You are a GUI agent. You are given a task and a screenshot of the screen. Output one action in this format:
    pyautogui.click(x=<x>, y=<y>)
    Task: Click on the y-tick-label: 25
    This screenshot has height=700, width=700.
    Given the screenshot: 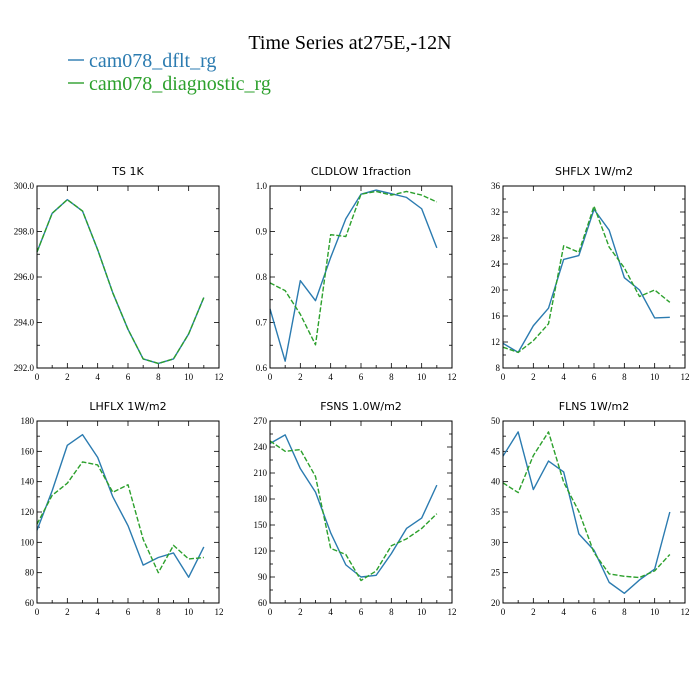 What is the action you would take?
    pyautogui.click(x=496, y=573)
    